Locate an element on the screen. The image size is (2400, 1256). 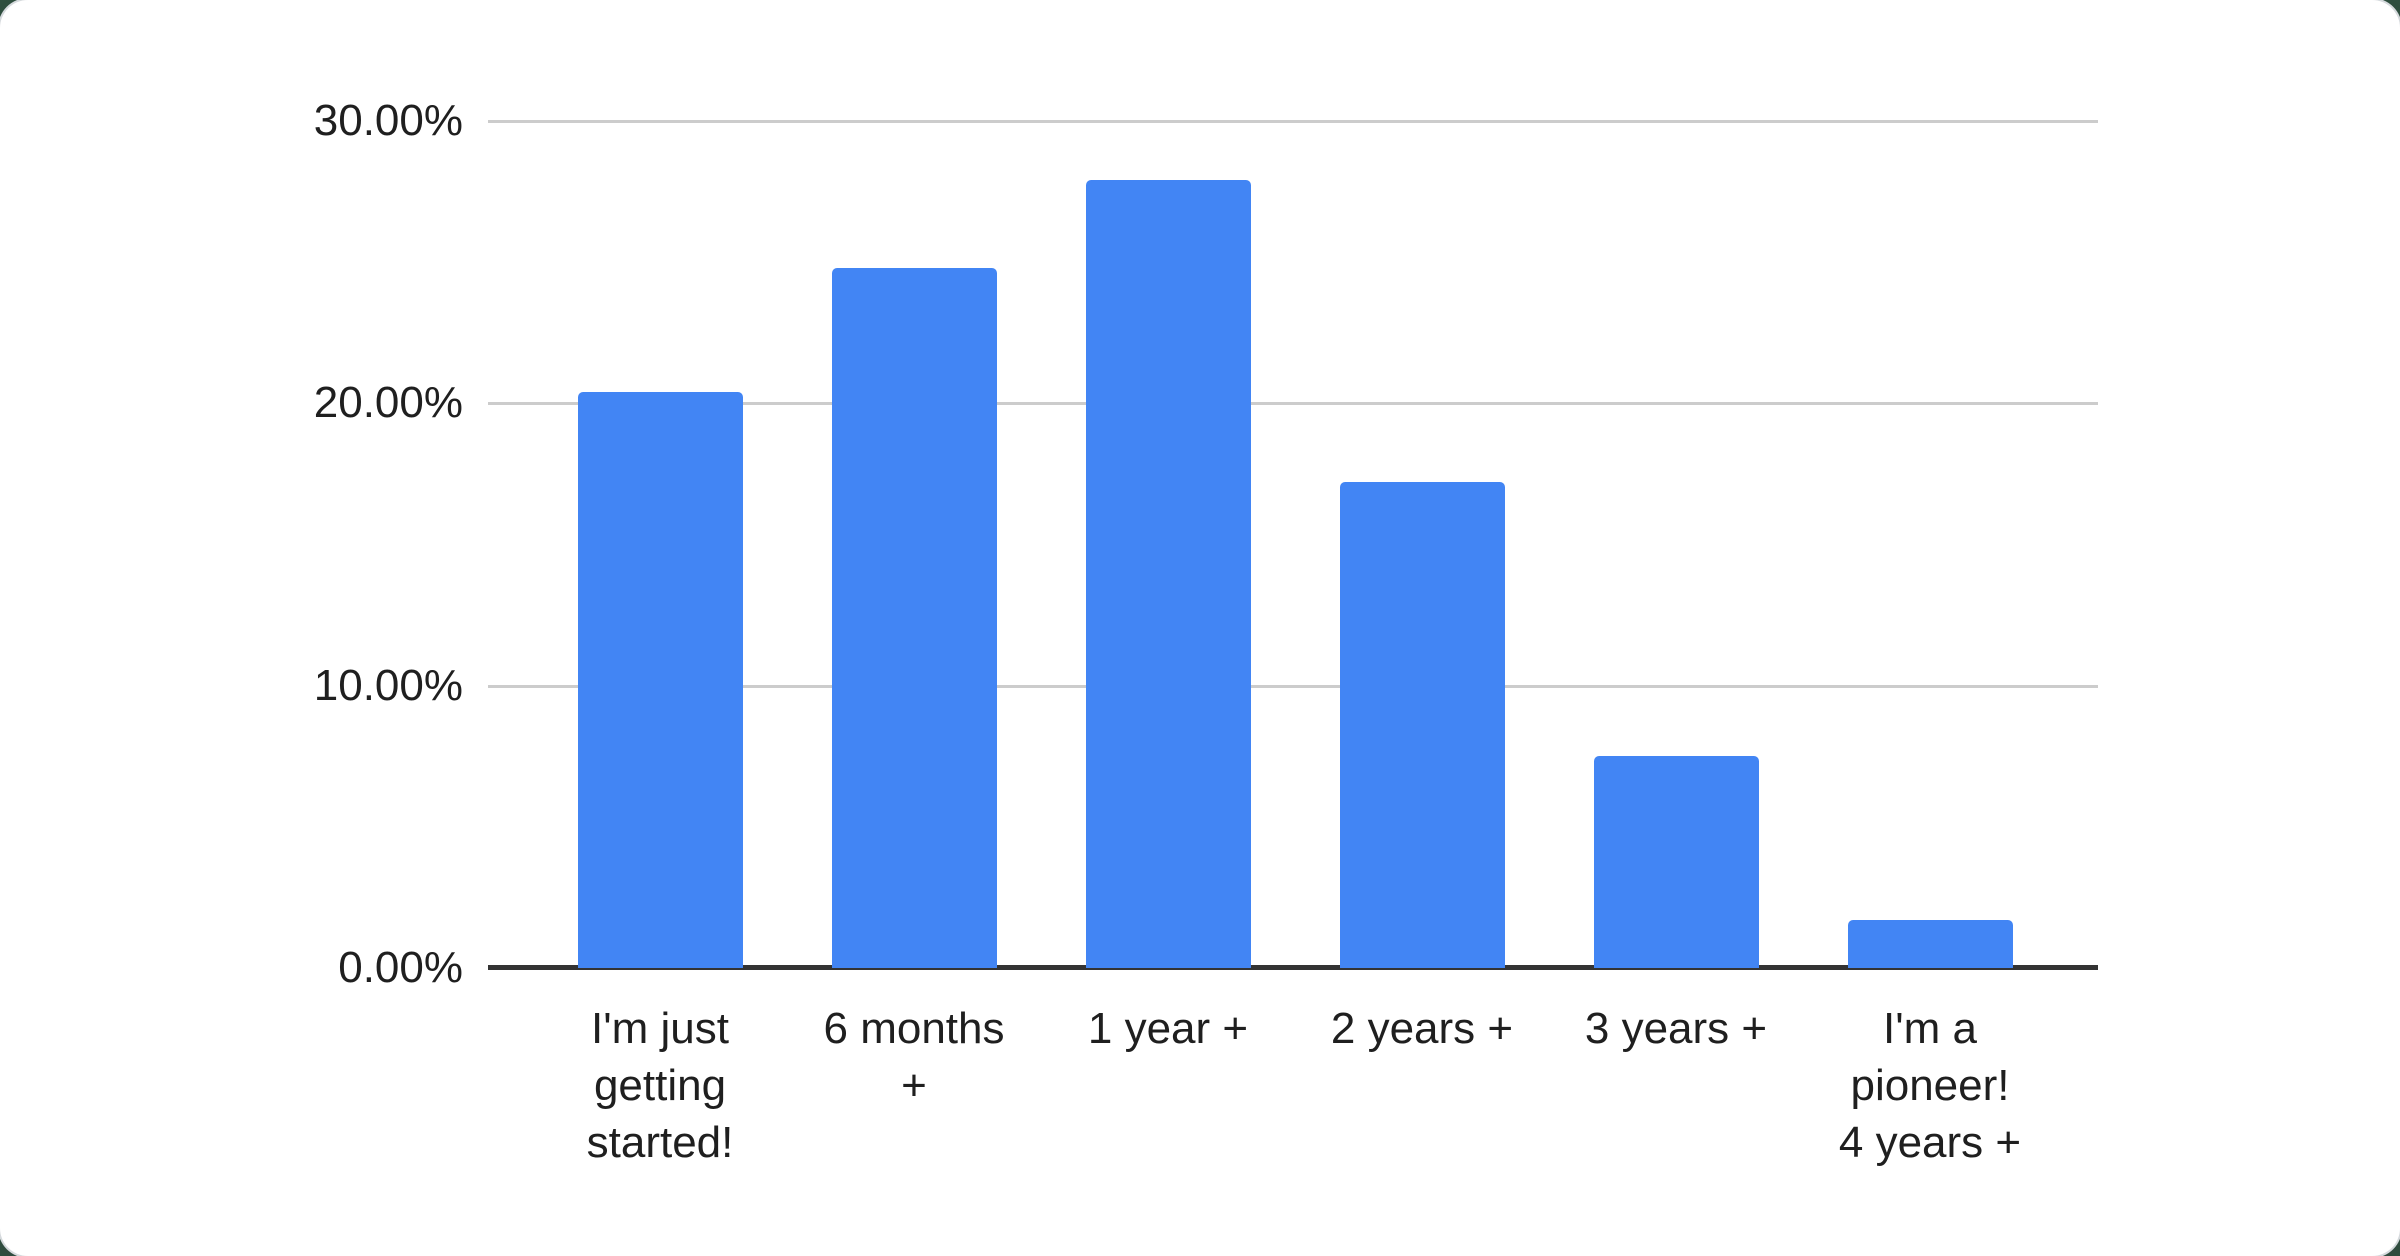
x-axis-category-label: 3 years + is located at coordinates (1676, 1028).